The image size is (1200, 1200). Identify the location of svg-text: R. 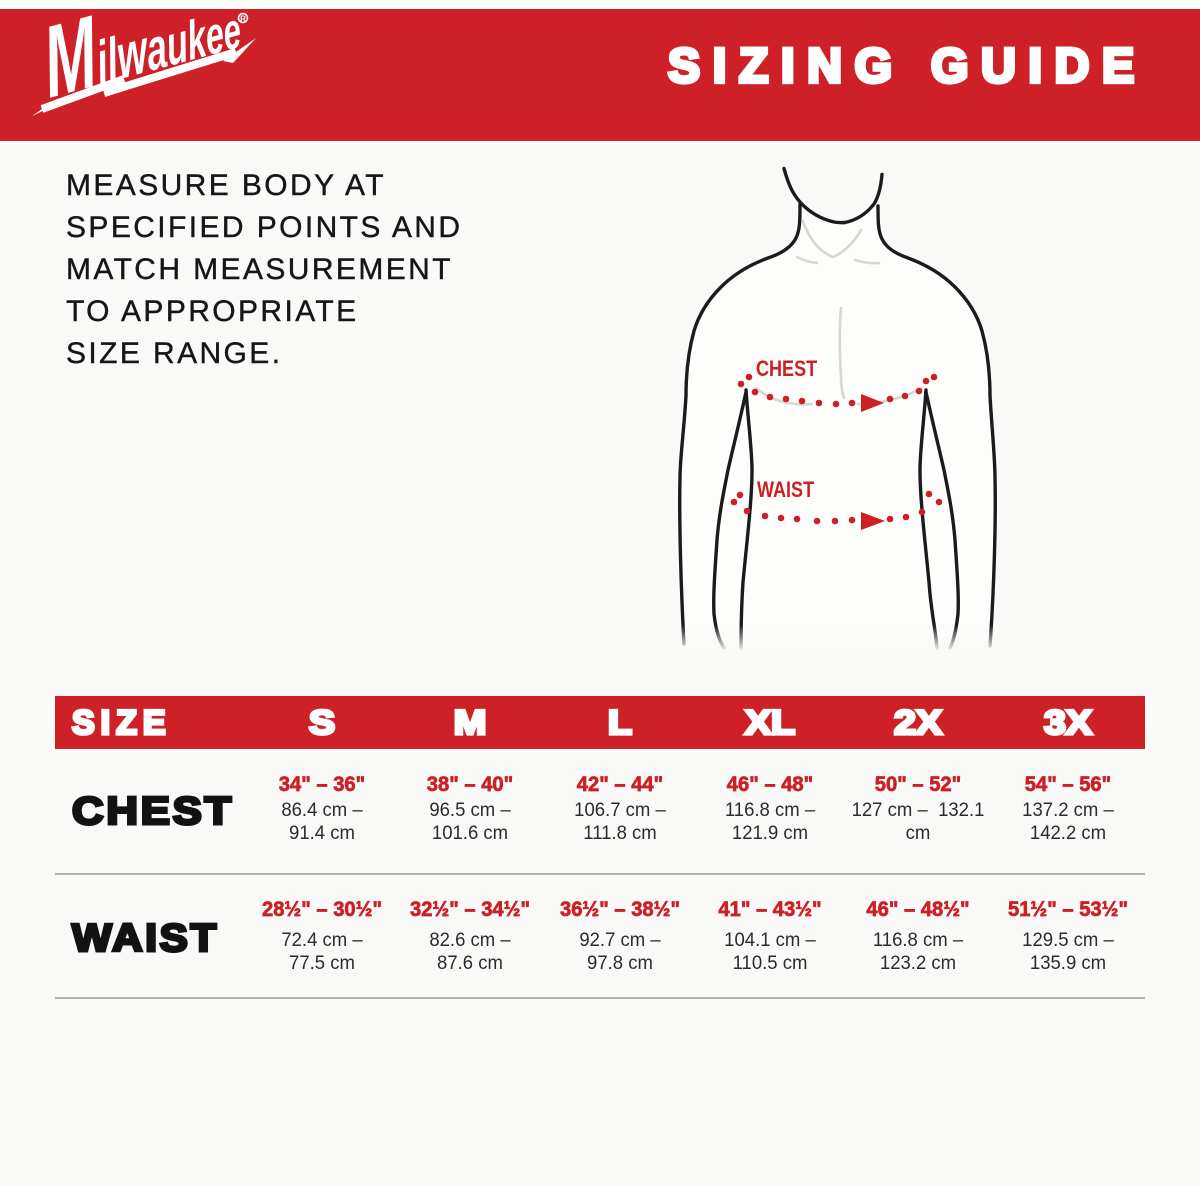
(243, 19).